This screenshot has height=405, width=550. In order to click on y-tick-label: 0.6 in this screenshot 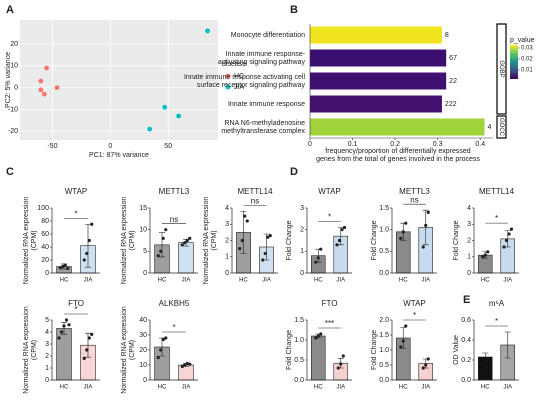, I will do `click(466, 320)`.